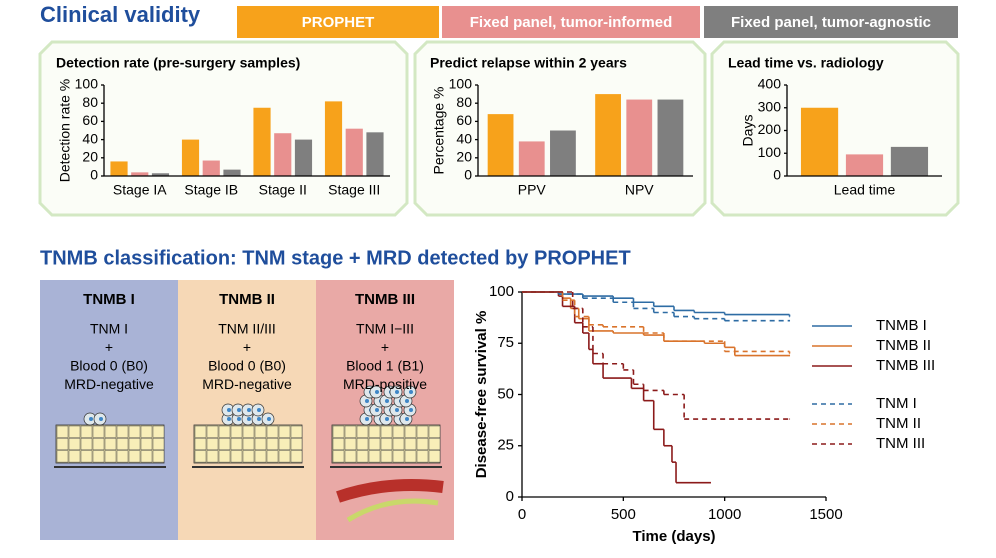 Image resolution: width=996 pixels, height=558 pixels. What do you see at coordinates (439, 131) in the screenshot?
I see `y-axis-label: Percentage %` at bounding box center [439, 131].